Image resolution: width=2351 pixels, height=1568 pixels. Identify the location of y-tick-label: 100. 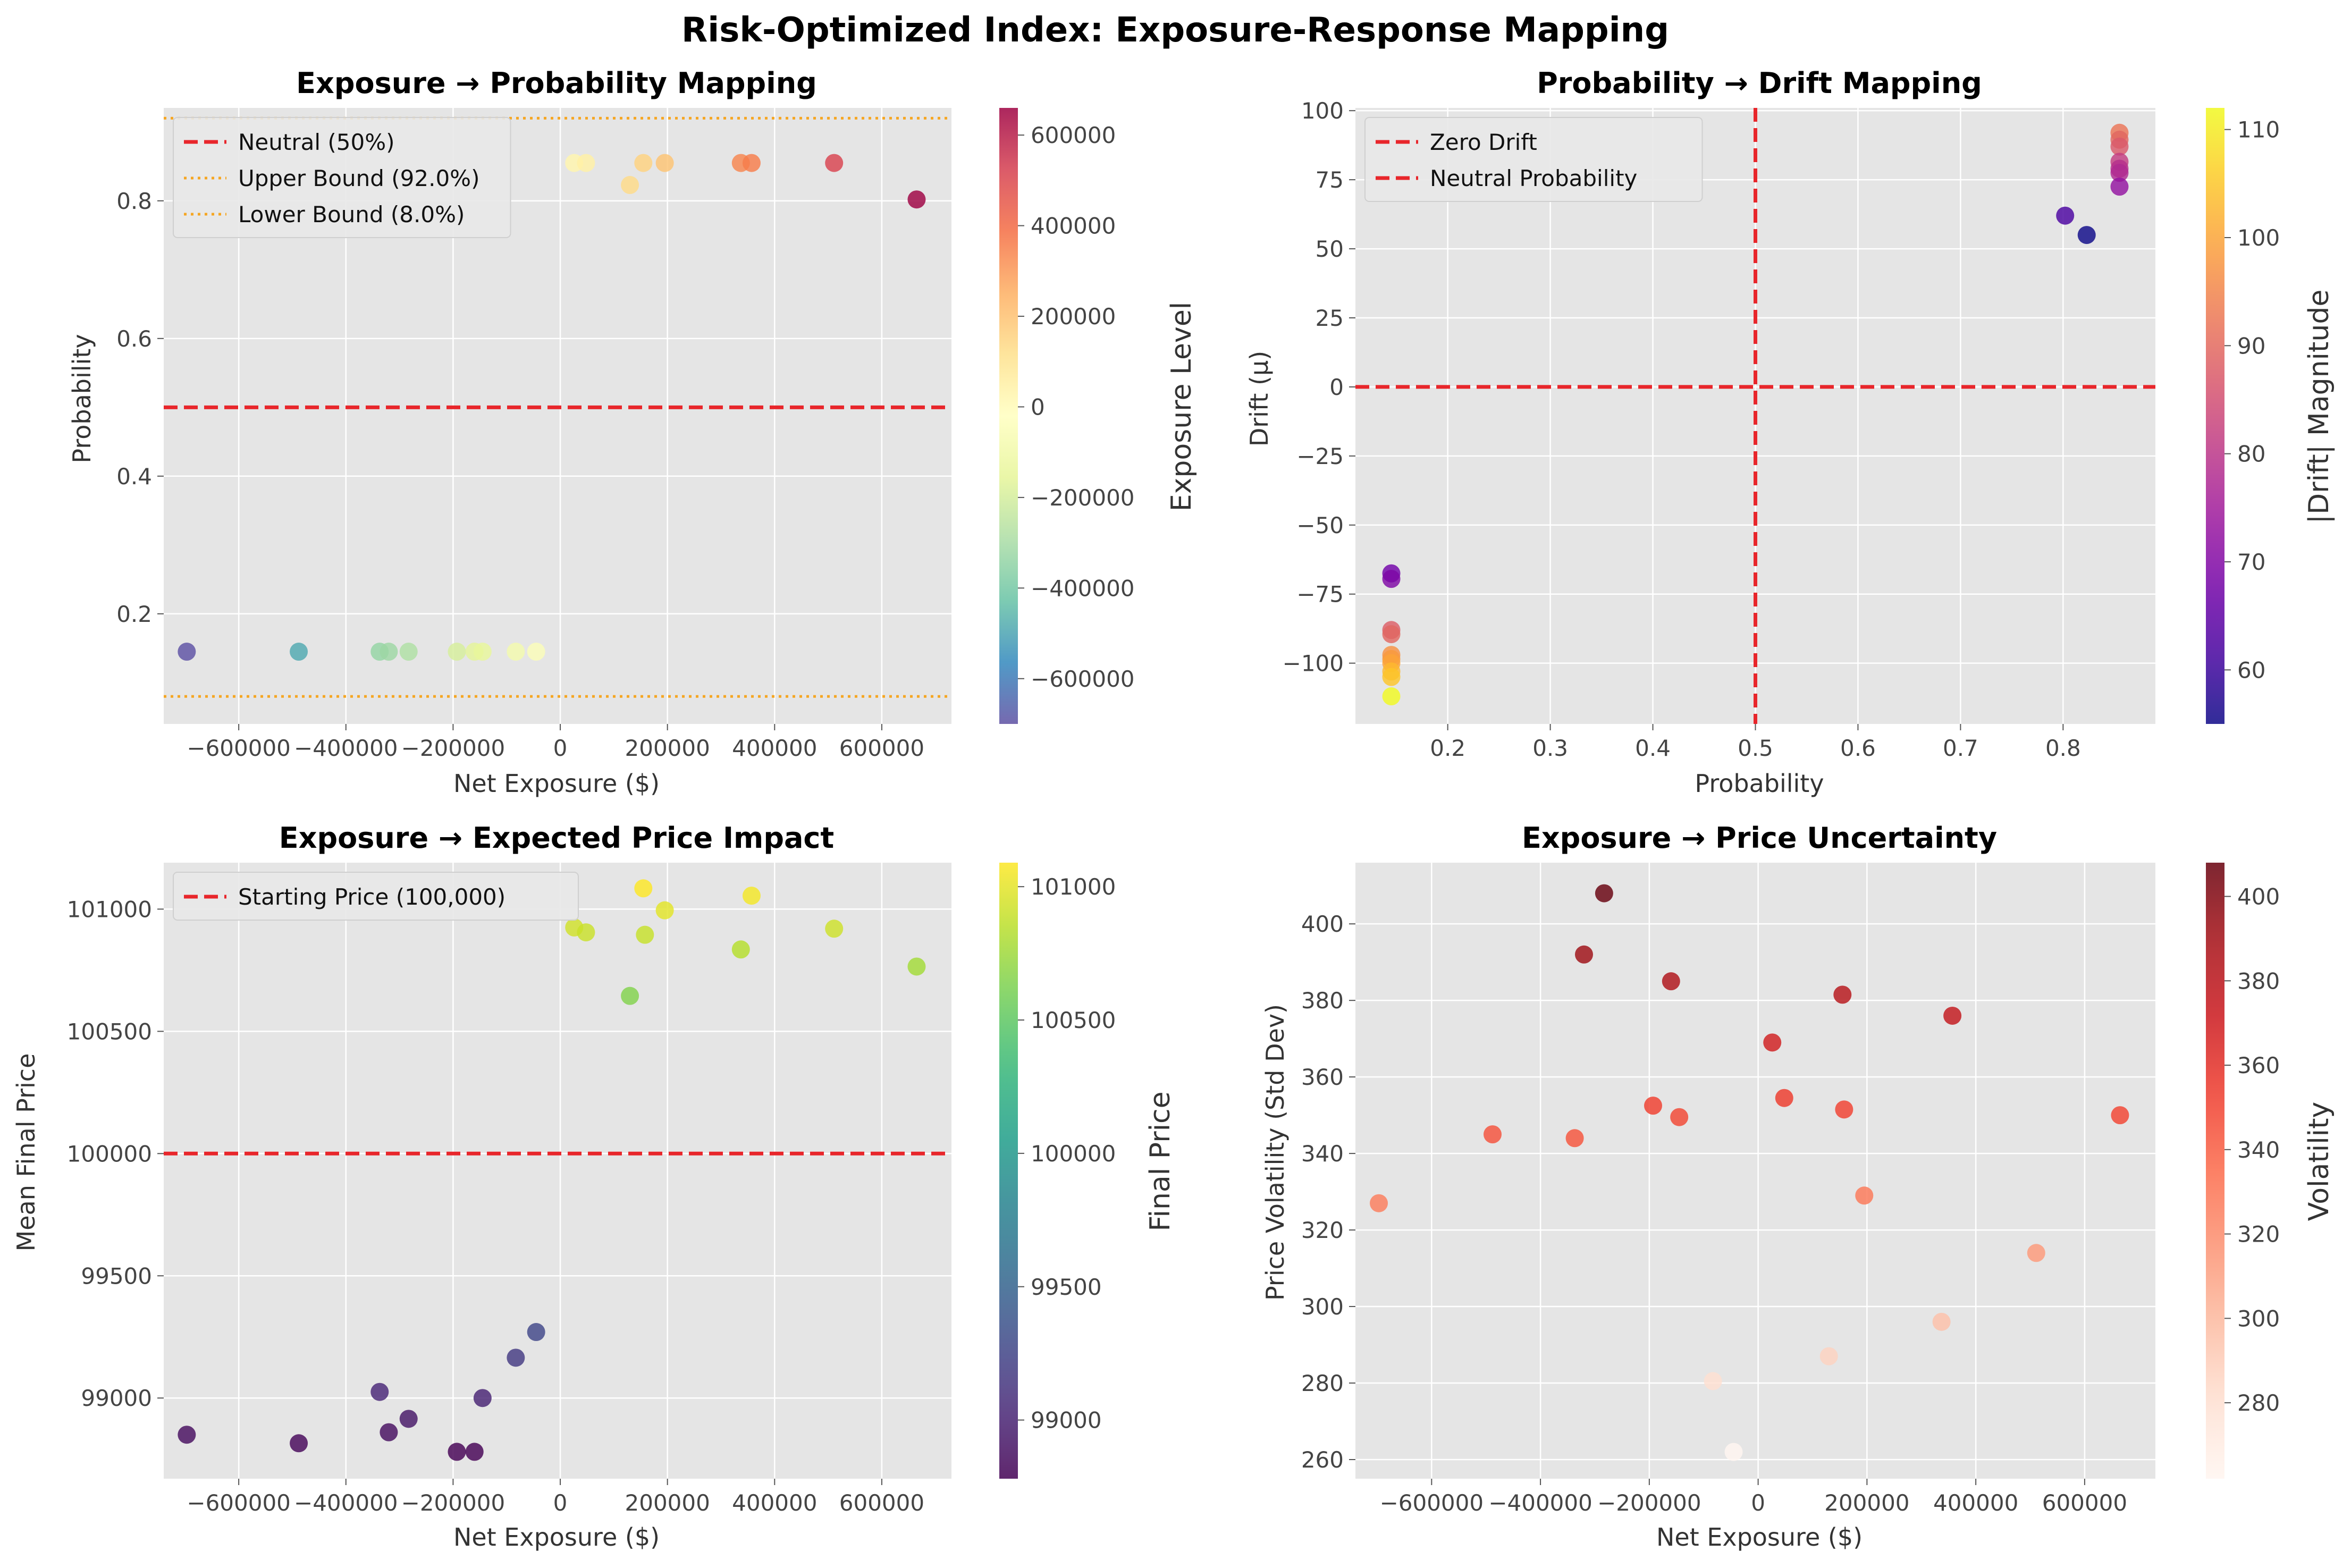
(1322, 111).